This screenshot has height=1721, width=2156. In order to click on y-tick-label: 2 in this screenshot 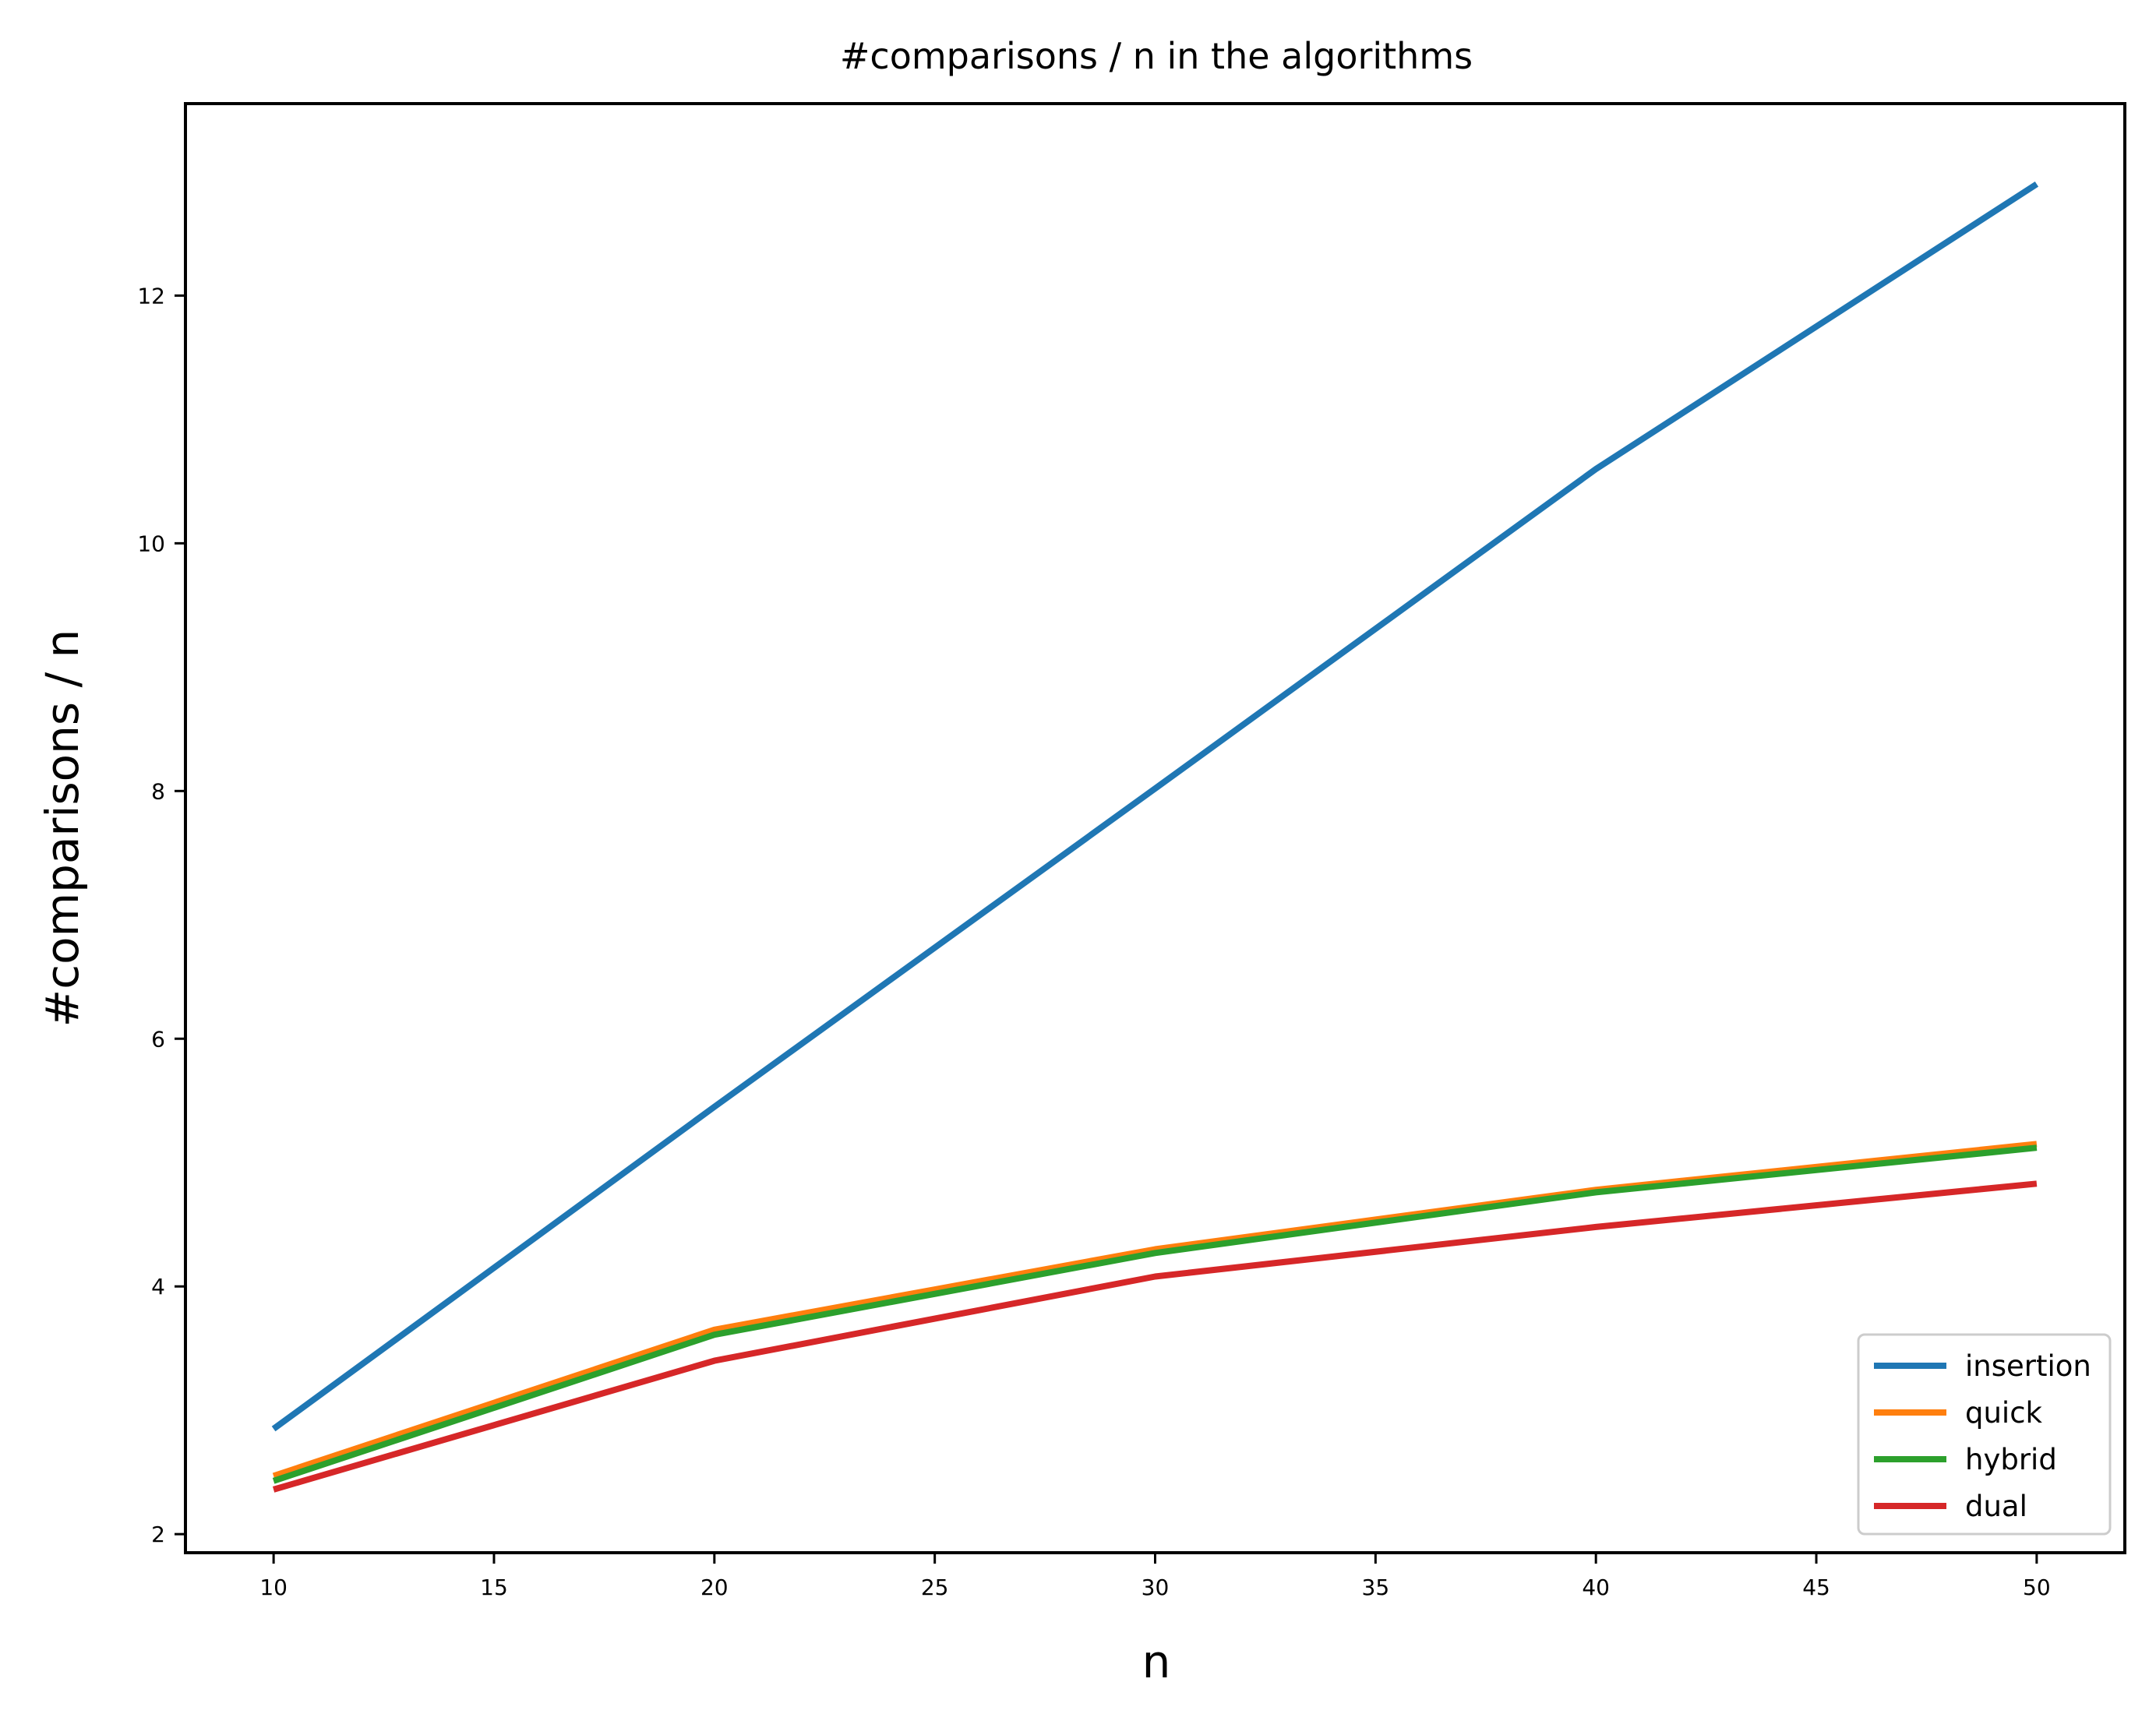, I will do `click(158, 1534)`.